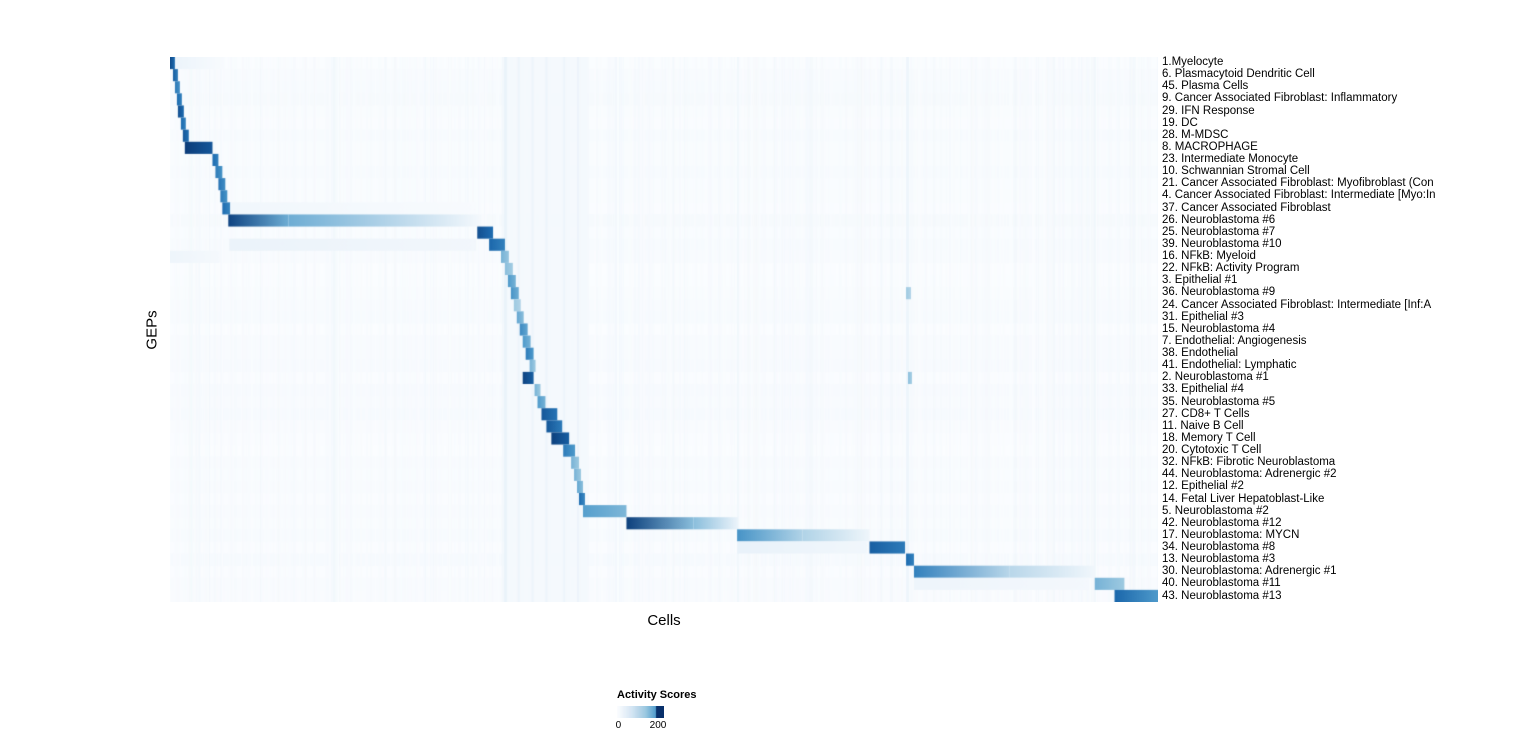 Image resolution: width=1540 pixels, height=743 pixels. I want to click on row-label: 15. Neuroblastoma #4, so click(1219, 328).